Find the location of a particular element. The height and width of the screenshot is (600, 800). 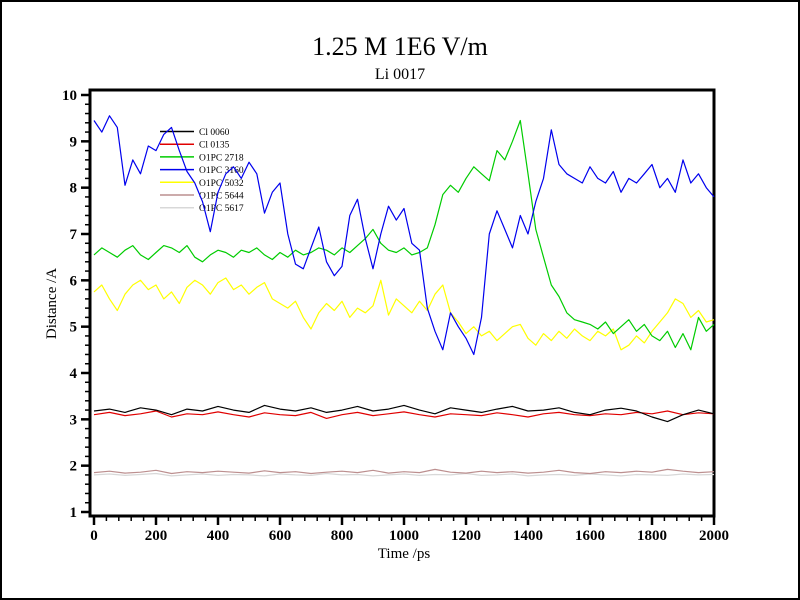

y-tick-label: 7 is located at coordinates (74, 235).